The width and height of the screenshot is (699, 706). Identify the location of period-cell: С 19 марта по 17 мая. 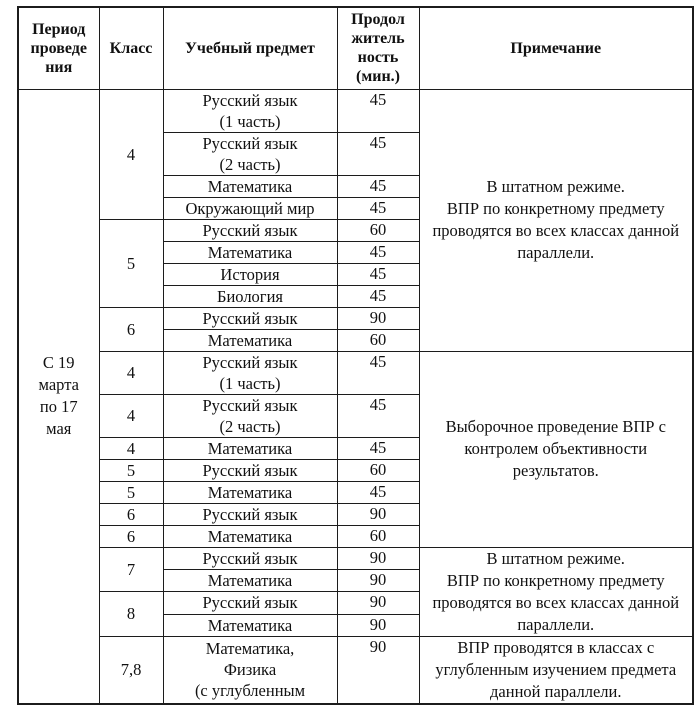
(58, 396).